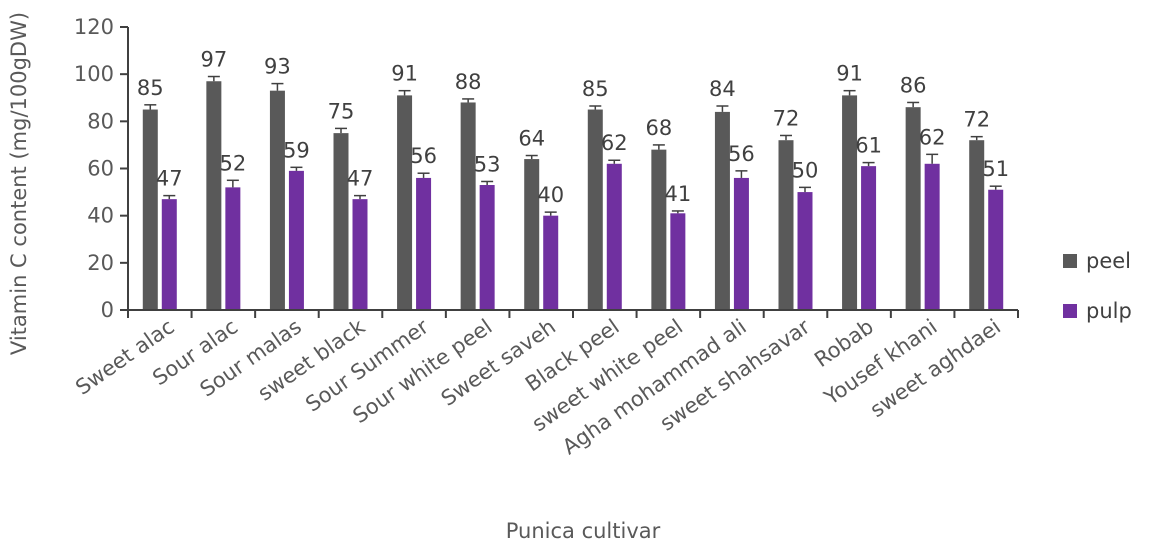 Image resolution: width=1164 pixels, height=550 pixels. I want to click on y-tick-label: 60, so click(100, 169).